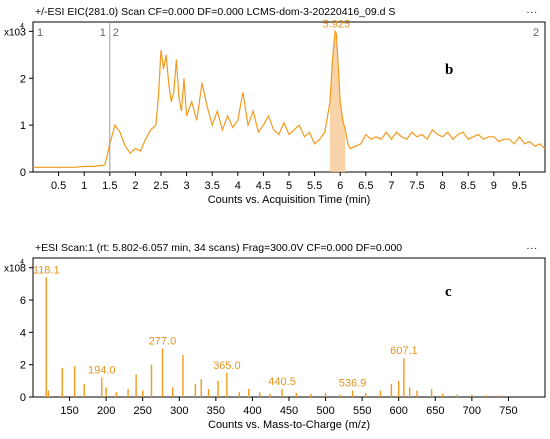 The height and width of the screenshot is (439, 550). Describe the element at coordinates (472, 411) in the screenshot. I see `x-tick-label: 700` at that location.